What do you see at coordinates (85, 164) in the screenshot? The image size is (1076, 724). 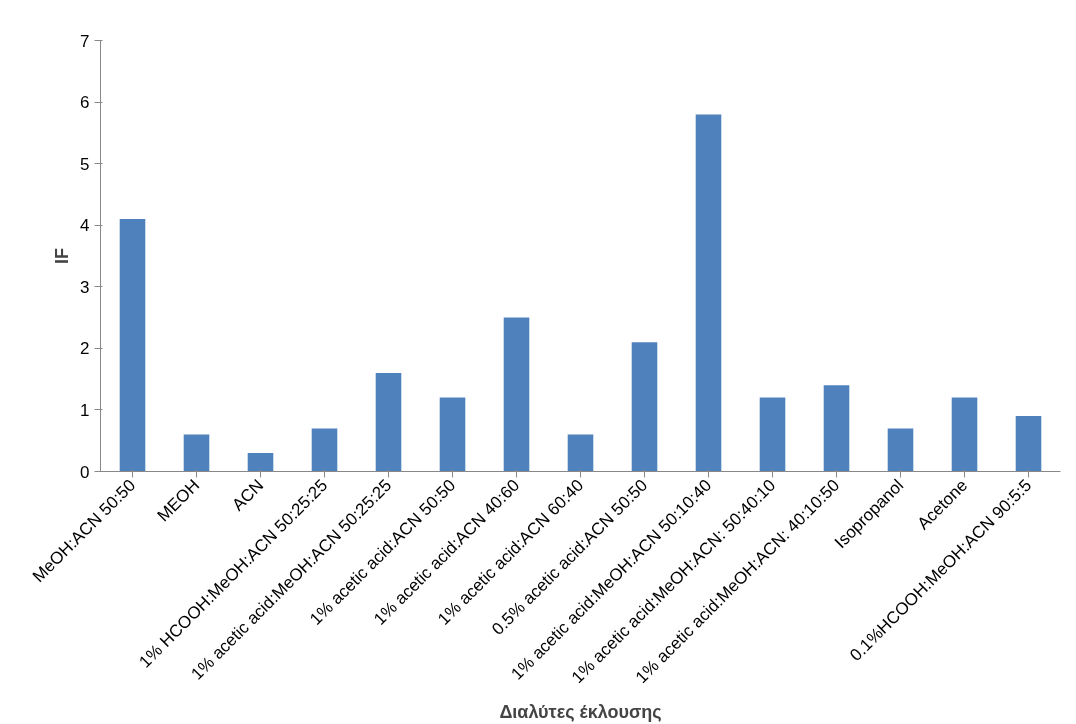 I see `y-tick-label: 5` at bounding box center [85, 164].